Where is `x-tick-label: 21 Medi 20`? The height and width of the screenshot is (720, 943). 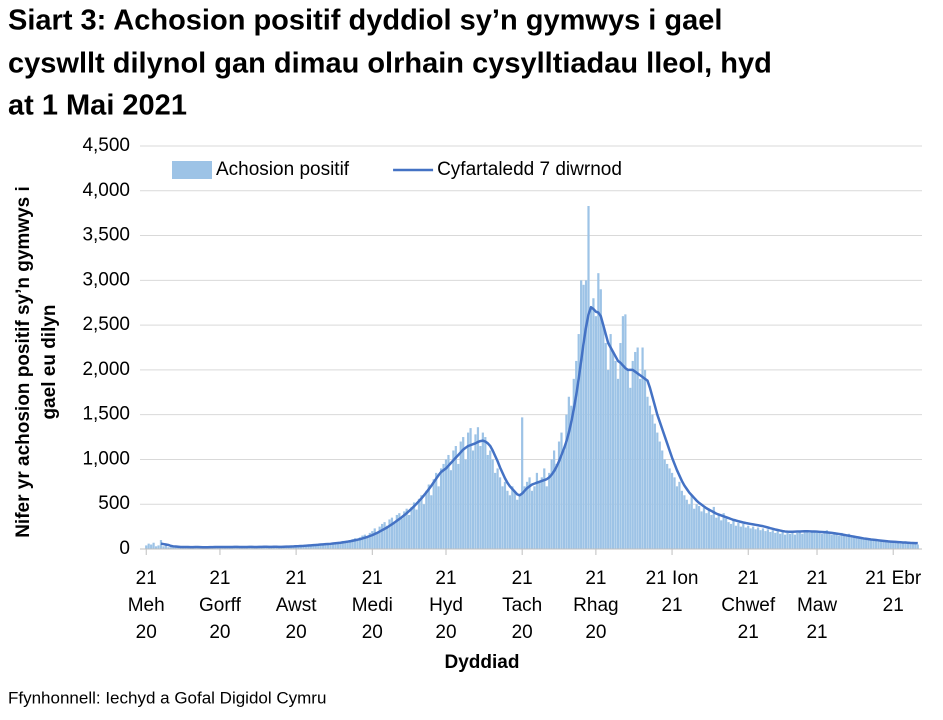
x-tick-label: 21 Medi 20 is located at coordinates (372, 605).